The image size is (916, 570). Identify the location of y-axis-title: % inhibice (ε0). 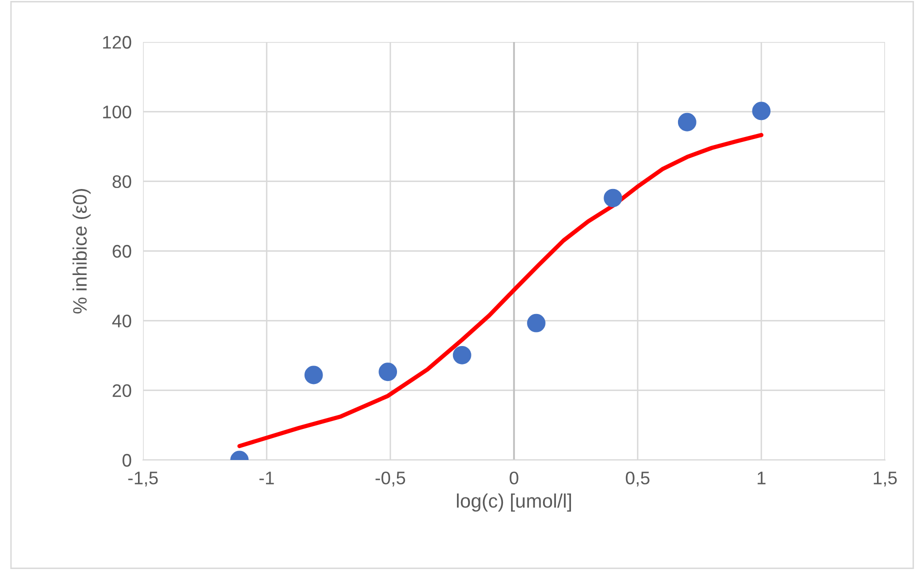
(81, 251).